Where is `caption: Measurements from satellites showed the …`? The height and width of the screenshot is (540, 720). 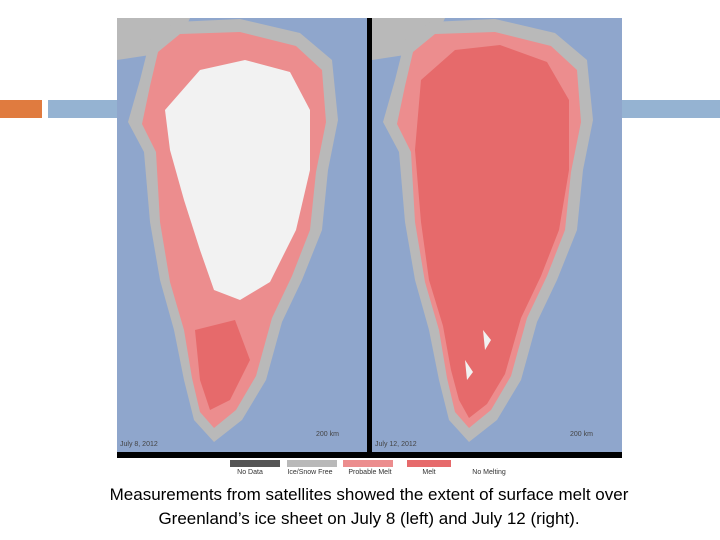 caption: Measurements from satellites showed the … is located at coordinates (369, 494).